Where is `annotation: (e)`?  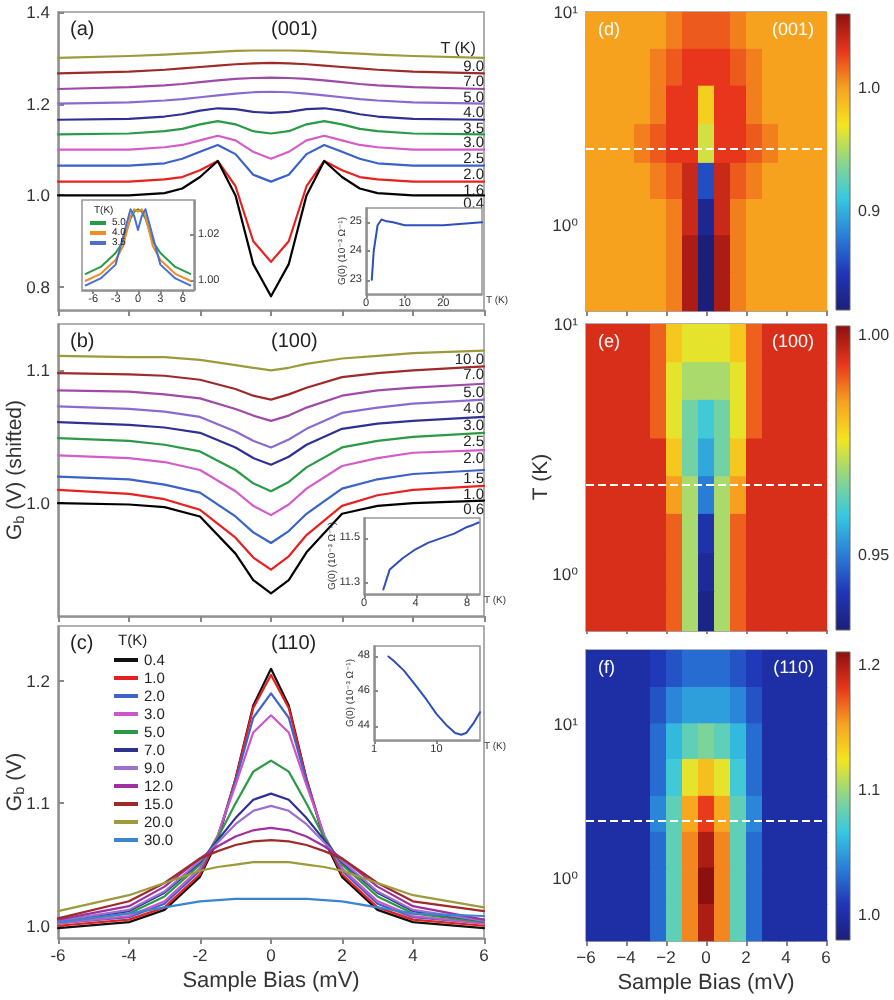
annotation: (e) is located at coordinates (609, 341).